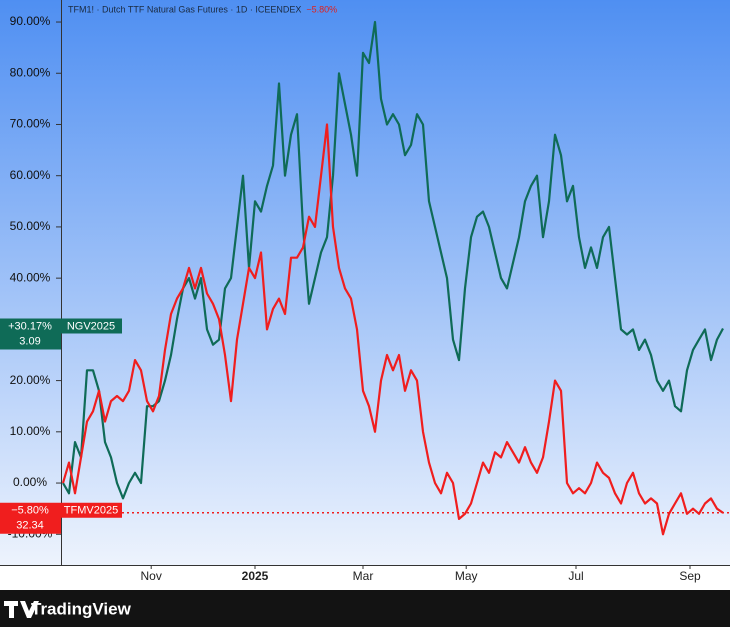 Image resolution: width=730 pixels, height=627 pixels. What do you see at coordinates (30, 175) in the screenshot?
I see `y-tick-label: 60.00%` at bounding box center [30, 175].